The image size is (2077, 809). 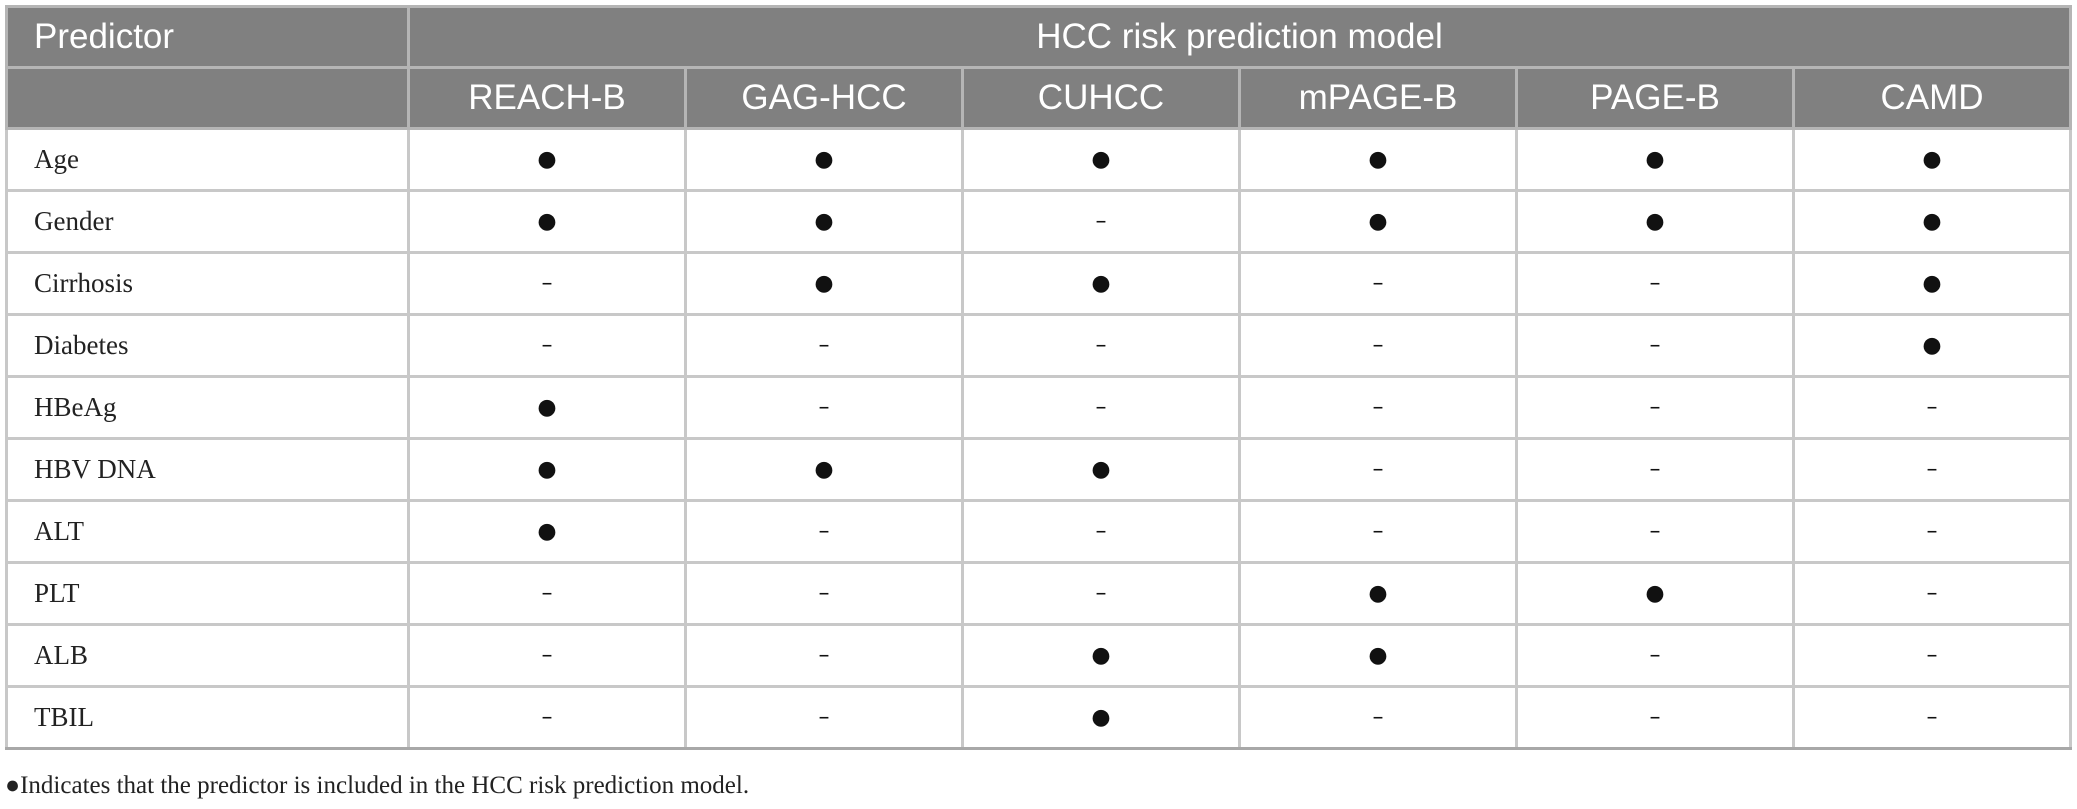 I want to click on table-row: ALT ● – – – – –, so click(x=1039, y=531).